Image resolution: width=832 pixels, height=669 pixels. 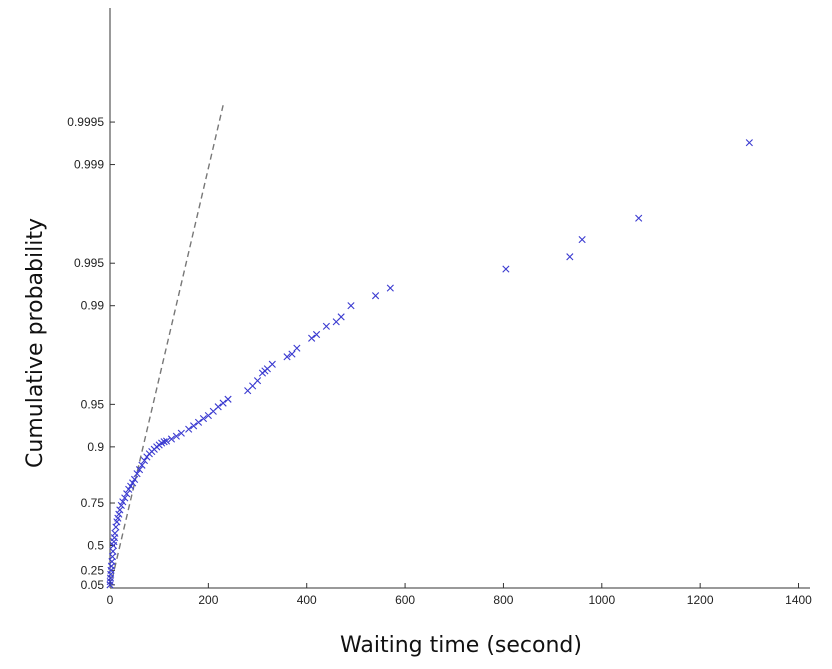 What do you see at coordinates (208, 600) in the screenshot?
I see `x-tick-label: 200` at bounding box center [208, 600].